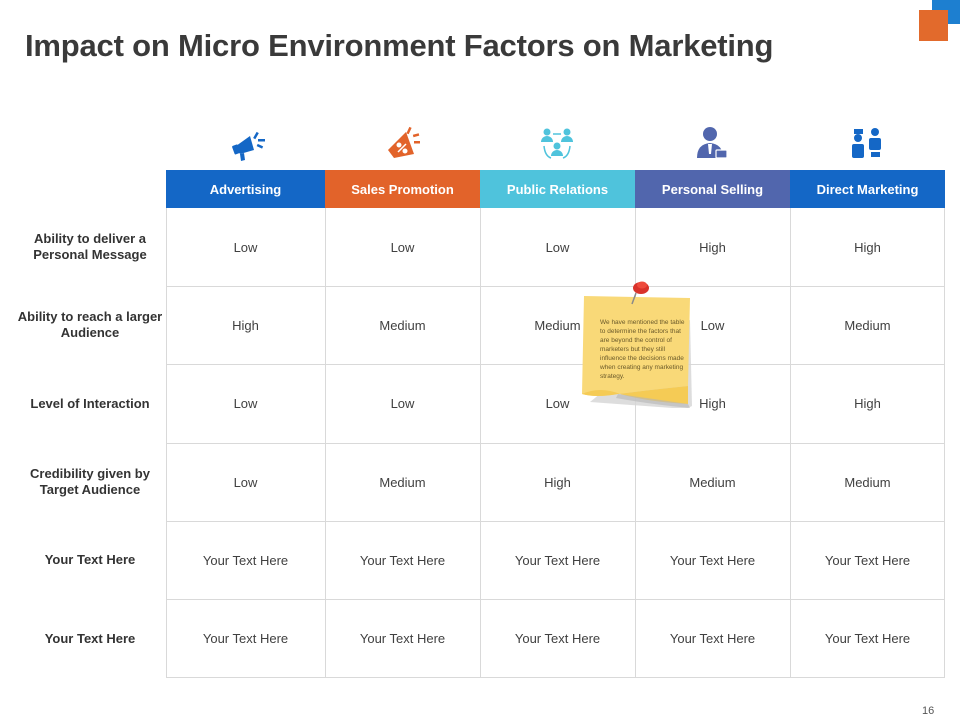 The height and width of the screenshot is (720, 960). I want to click on salesperson-icon, so click(712, 144).